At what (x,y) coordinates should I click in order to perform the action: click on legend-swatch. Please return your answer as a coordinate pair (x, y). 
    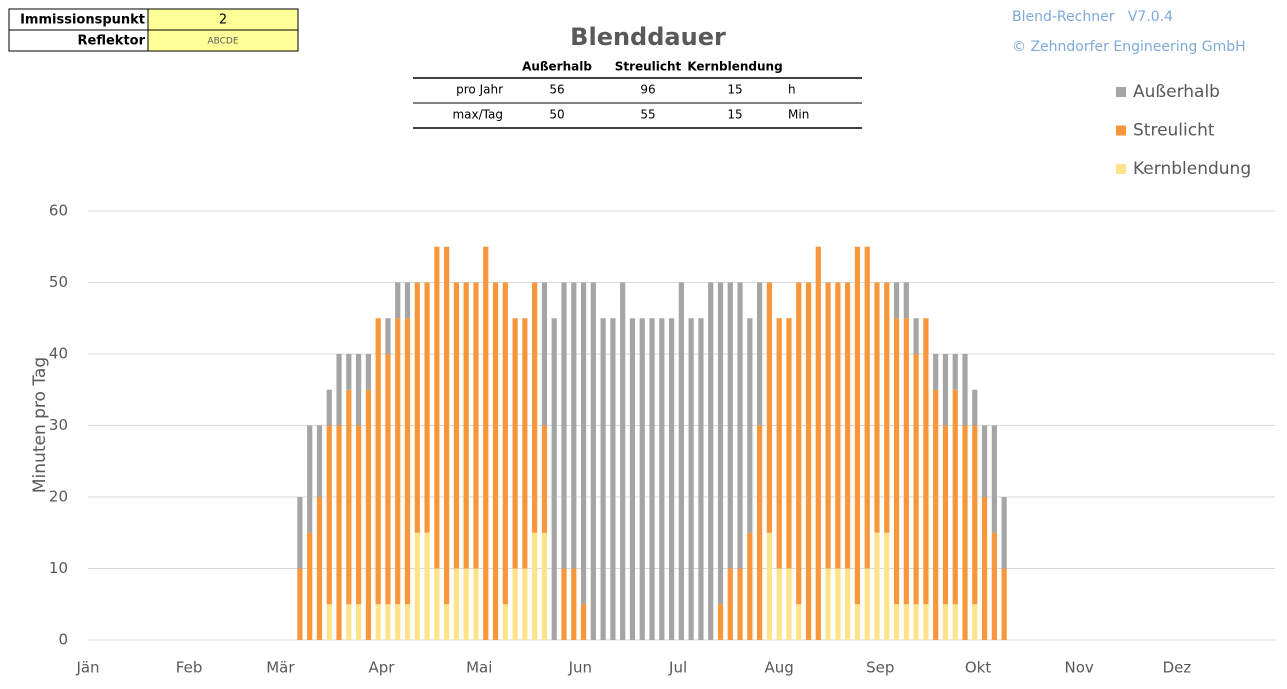
    Looking at the image, I should click on (1121, 92).